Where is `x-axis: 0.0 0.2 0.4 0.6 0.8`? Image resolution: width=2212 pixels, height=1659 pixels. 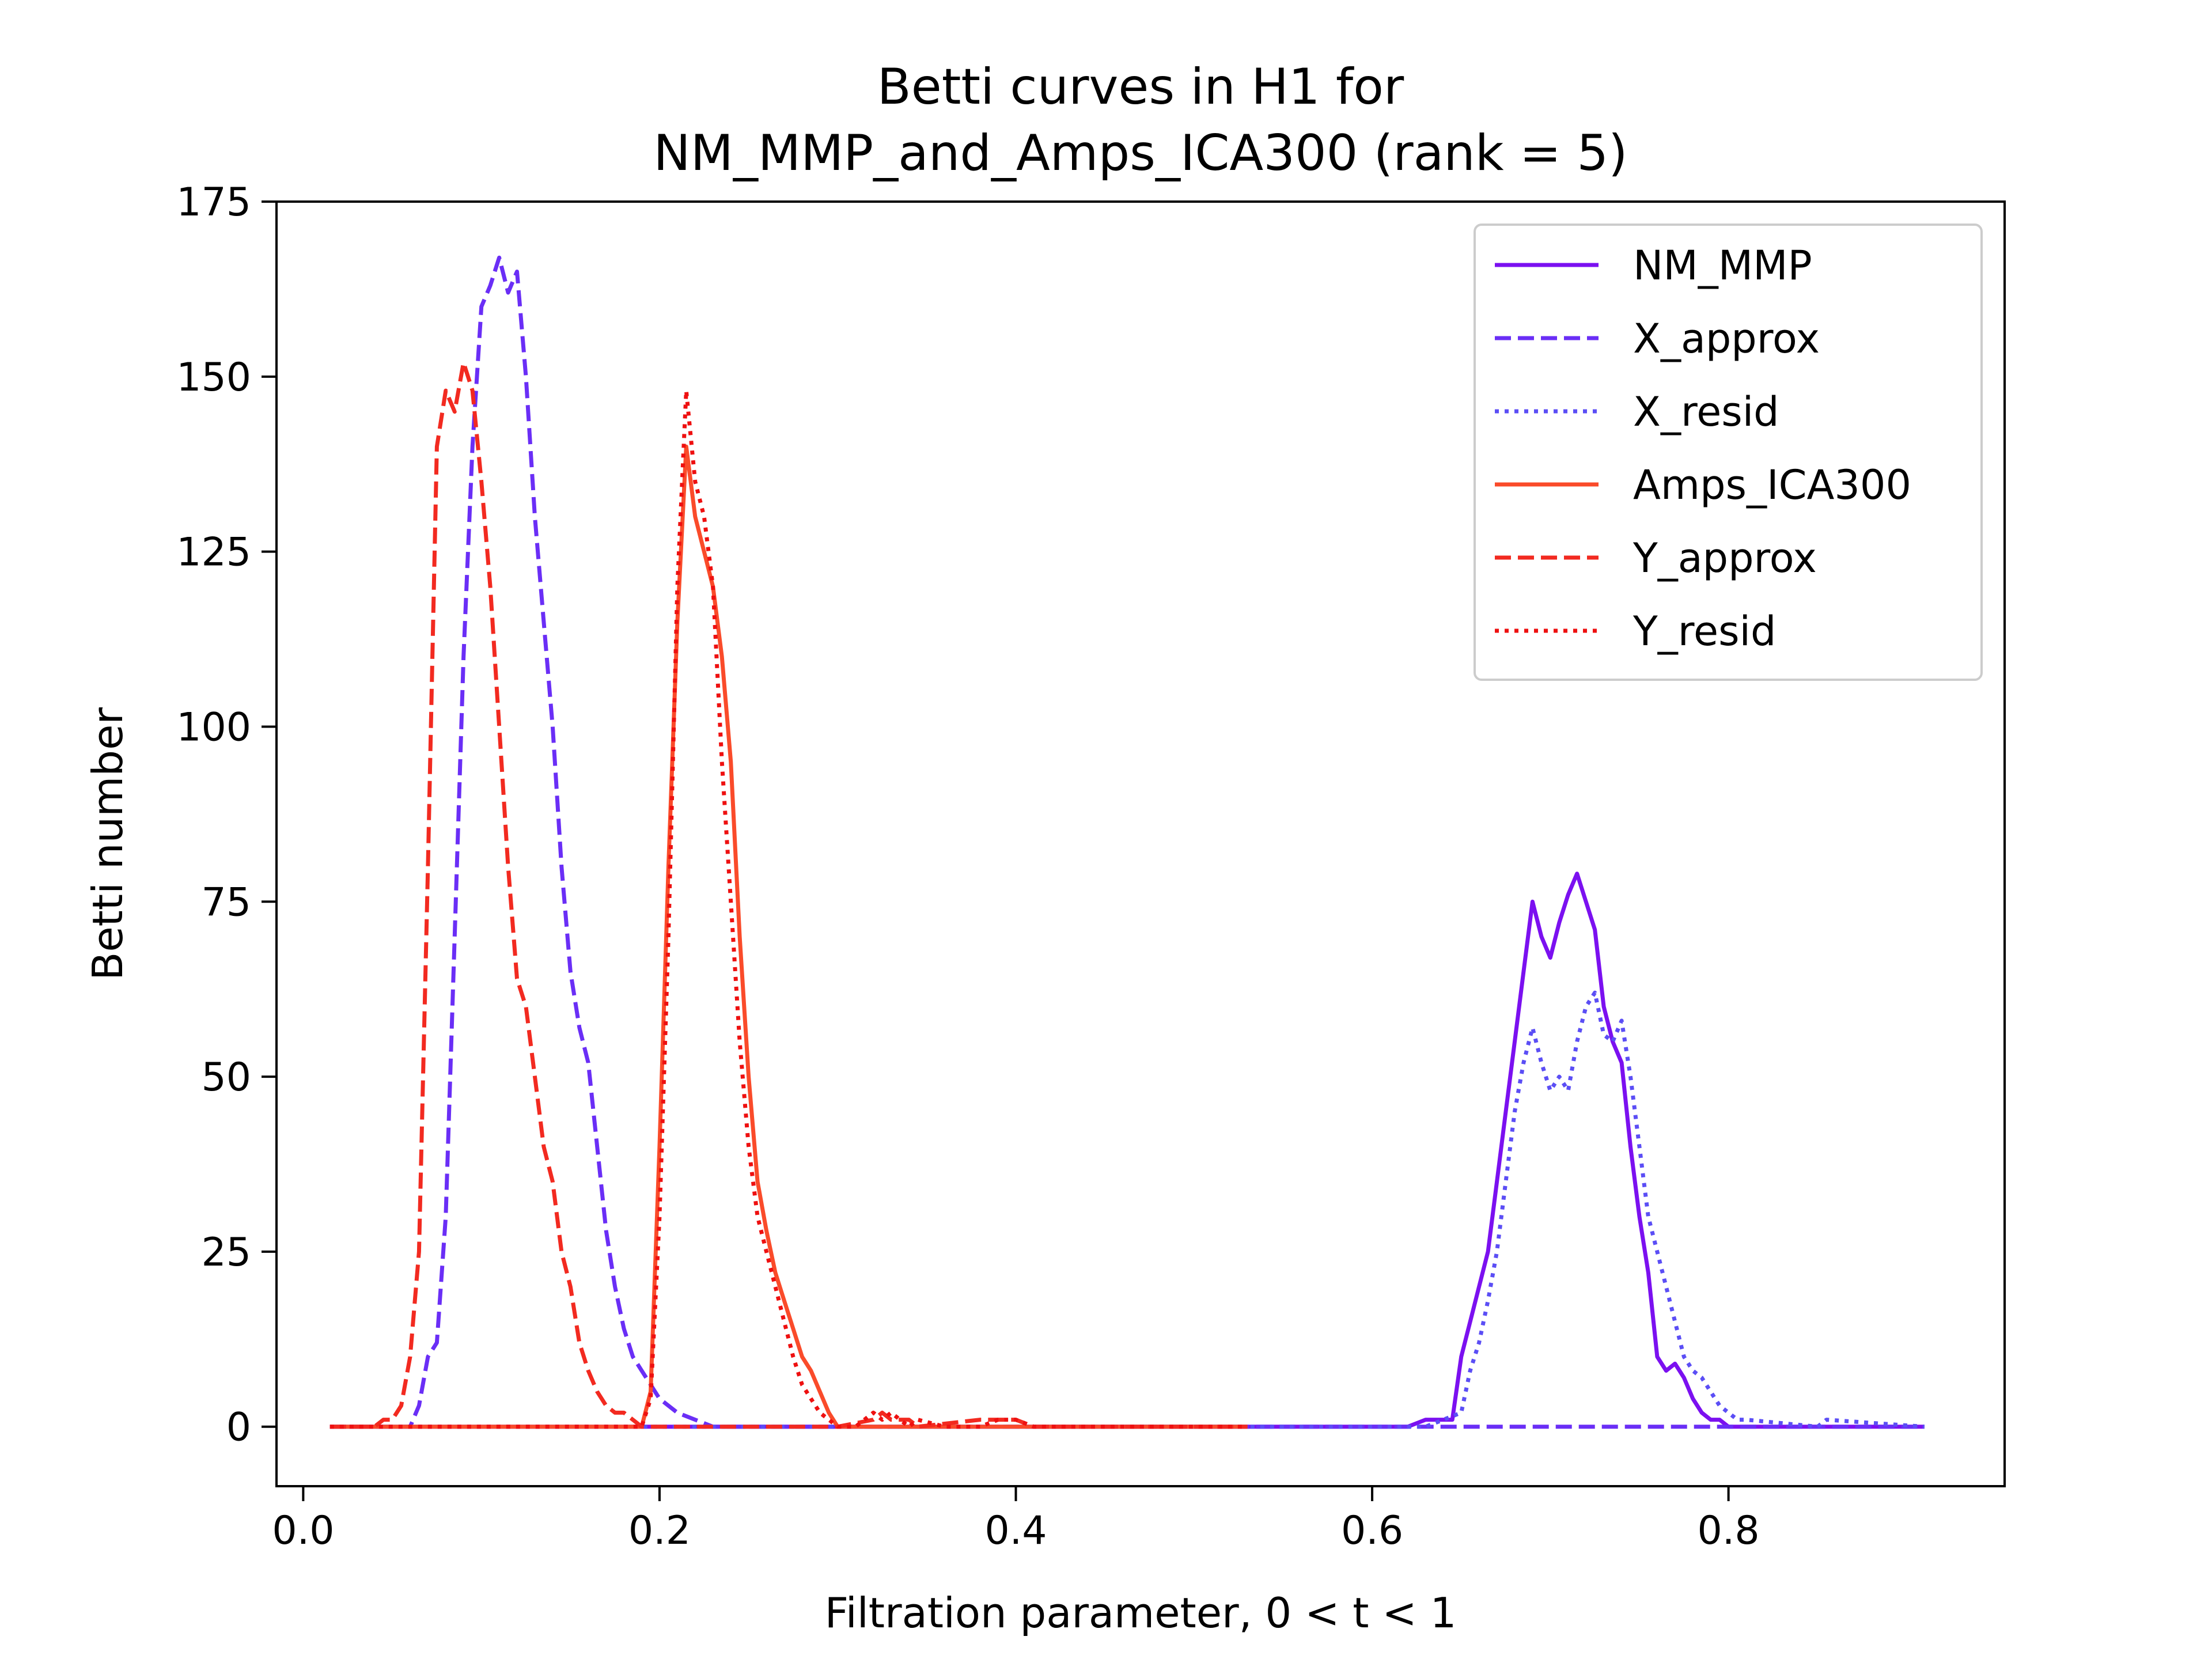 x-axis: 0.0 0.2 0.4 0.6 0.8 is located at coordinates (1016, 1520).